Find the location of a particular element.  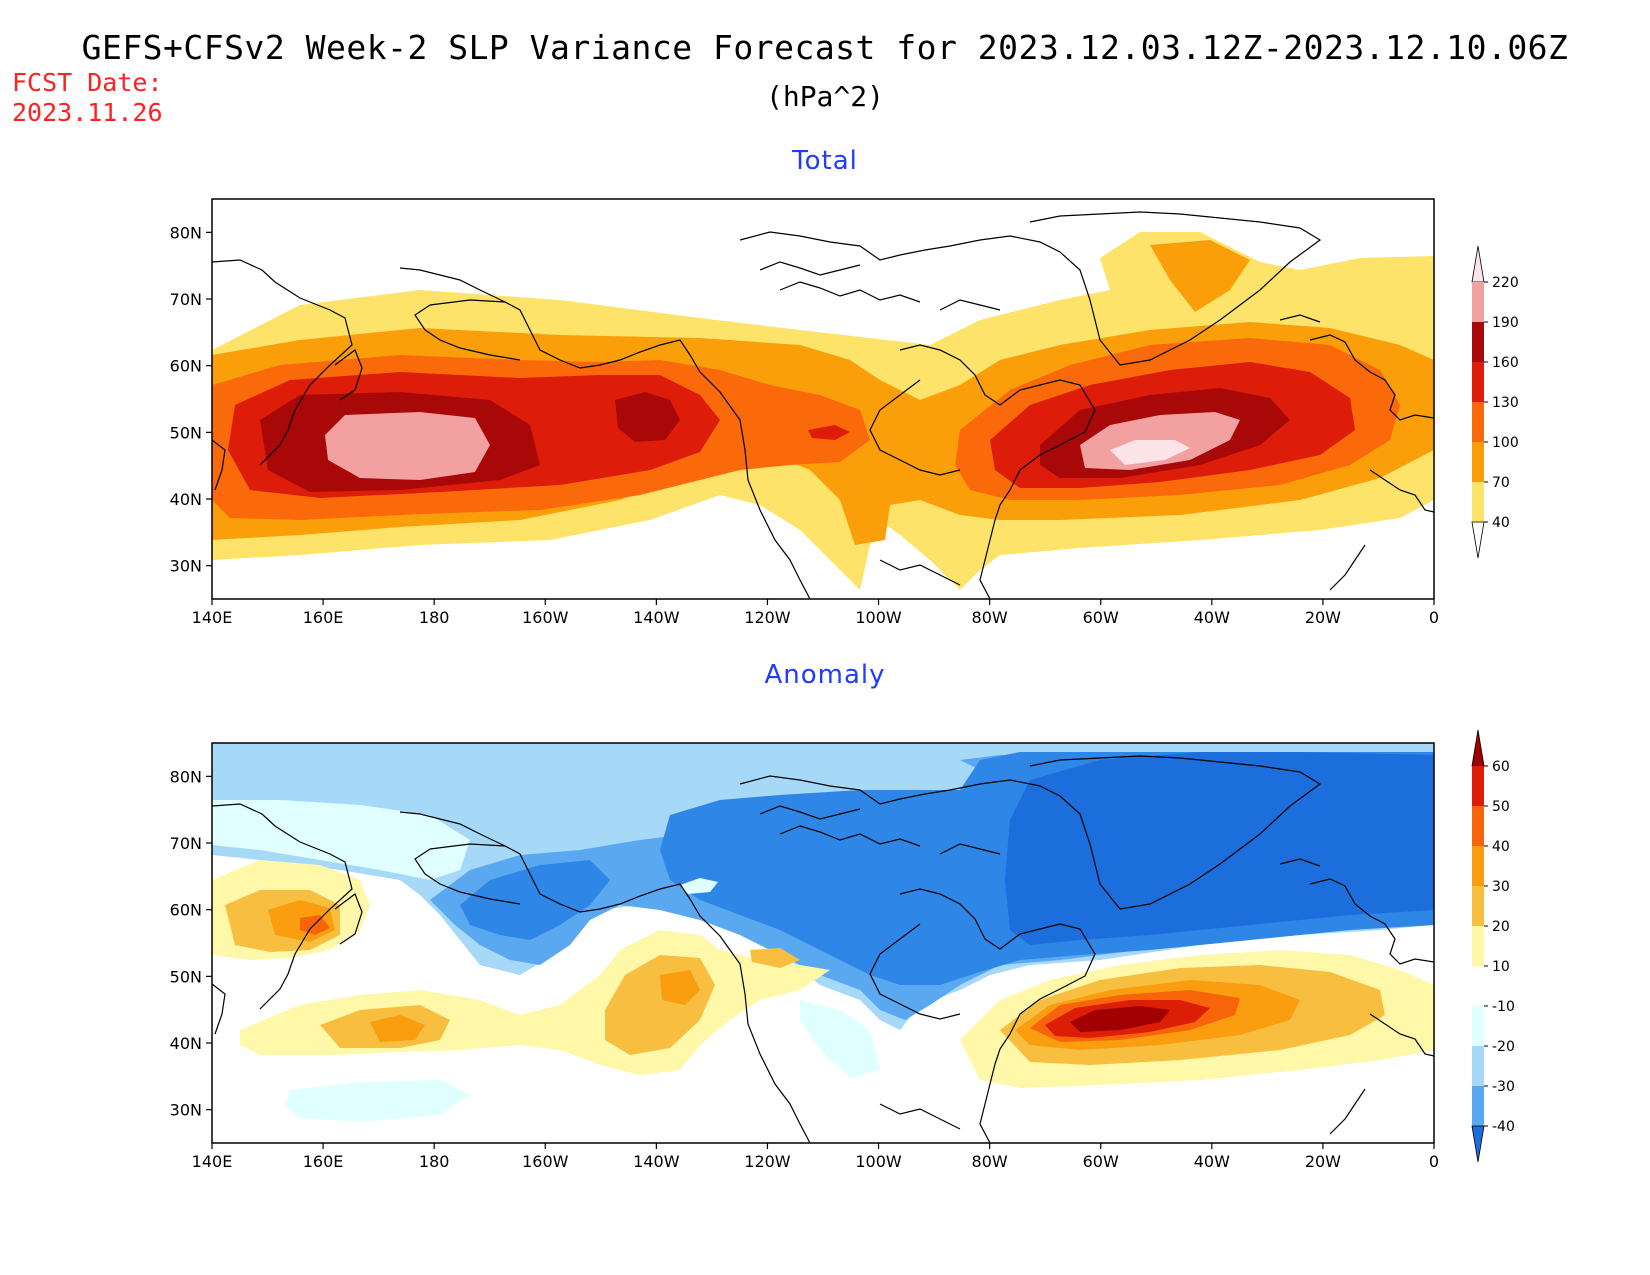

total-colorbar-label: 190 is located at coordinates (1505, 323).